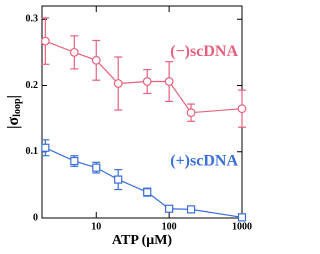  Describe the element at coordinates (96, 226) in the screenshot. I see `x-tick-label: 10` at that location.